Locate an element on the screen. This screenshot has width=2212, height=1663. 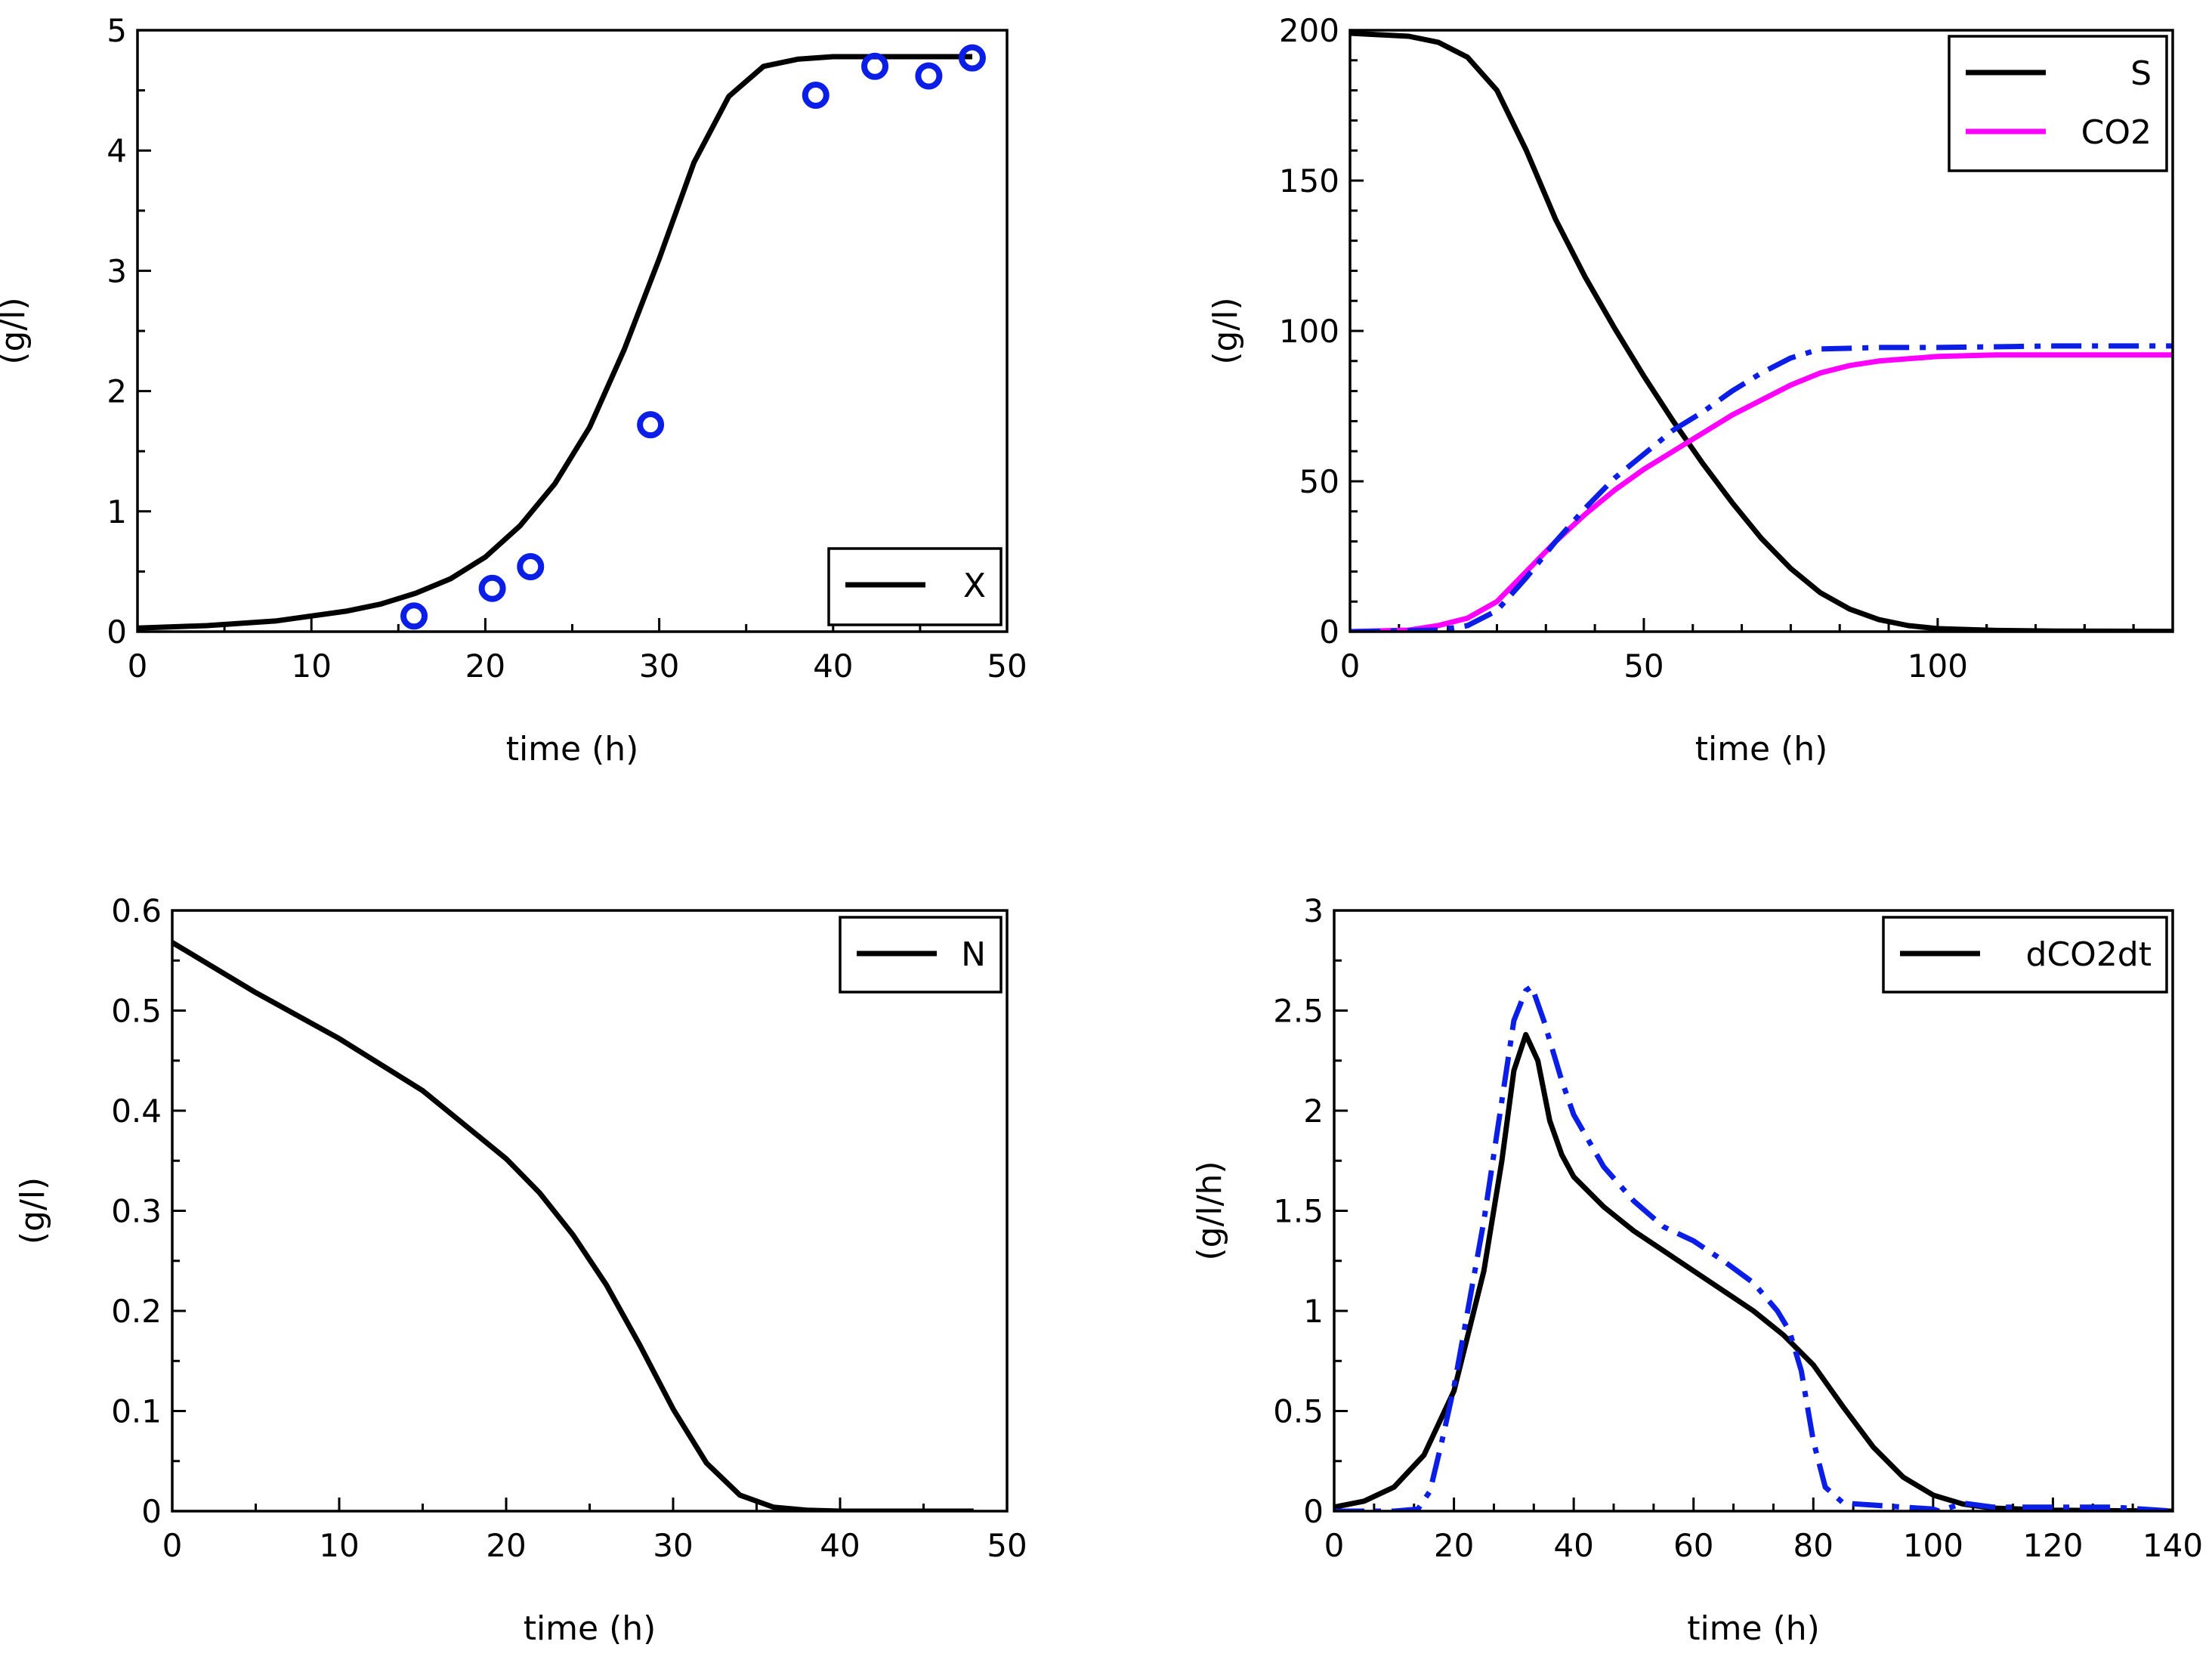
legend: N is located at coordinates (921, 955).